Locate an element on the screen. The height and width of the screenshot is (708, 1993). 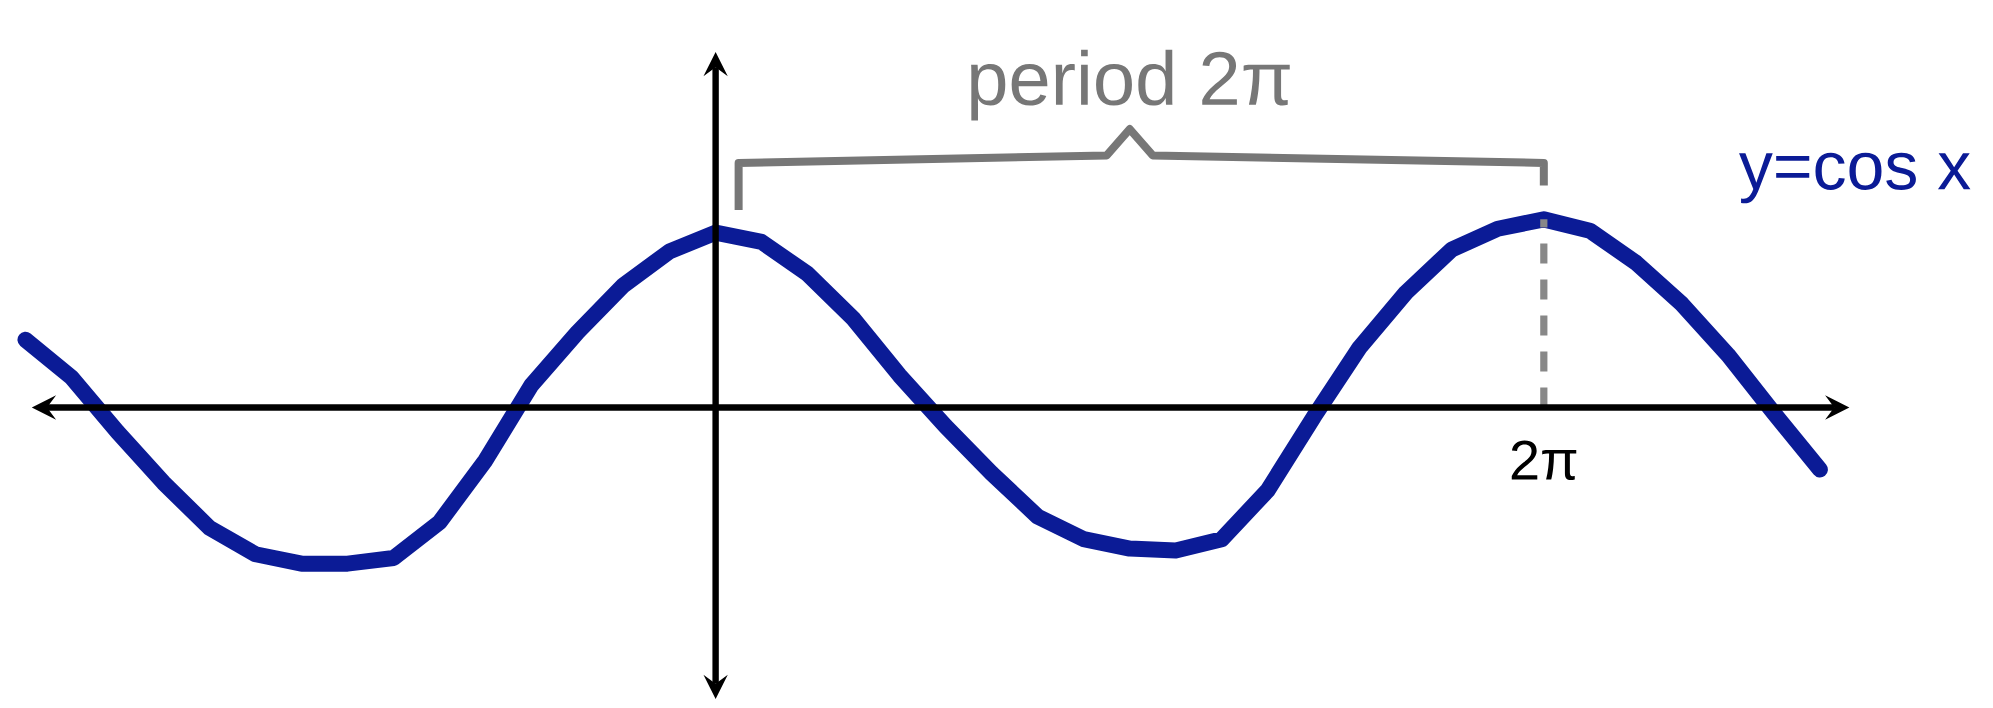
text: period 2π is located at coordinates (1130, 85).